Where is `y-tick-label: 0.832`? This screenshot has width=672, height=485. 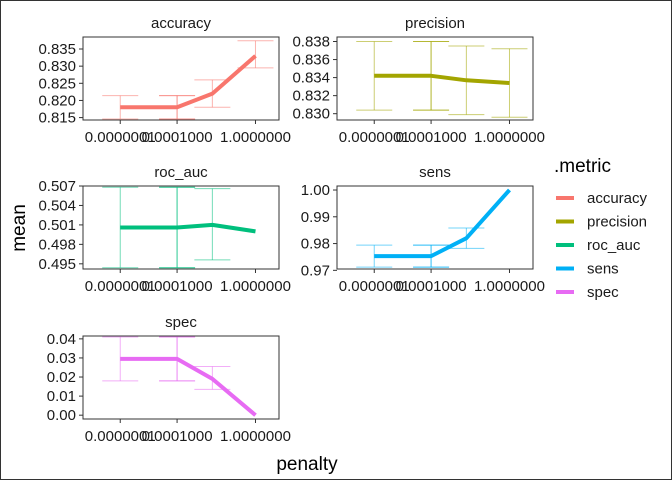 y-tick-label: 0.832 is located at coordinates (311, 96).